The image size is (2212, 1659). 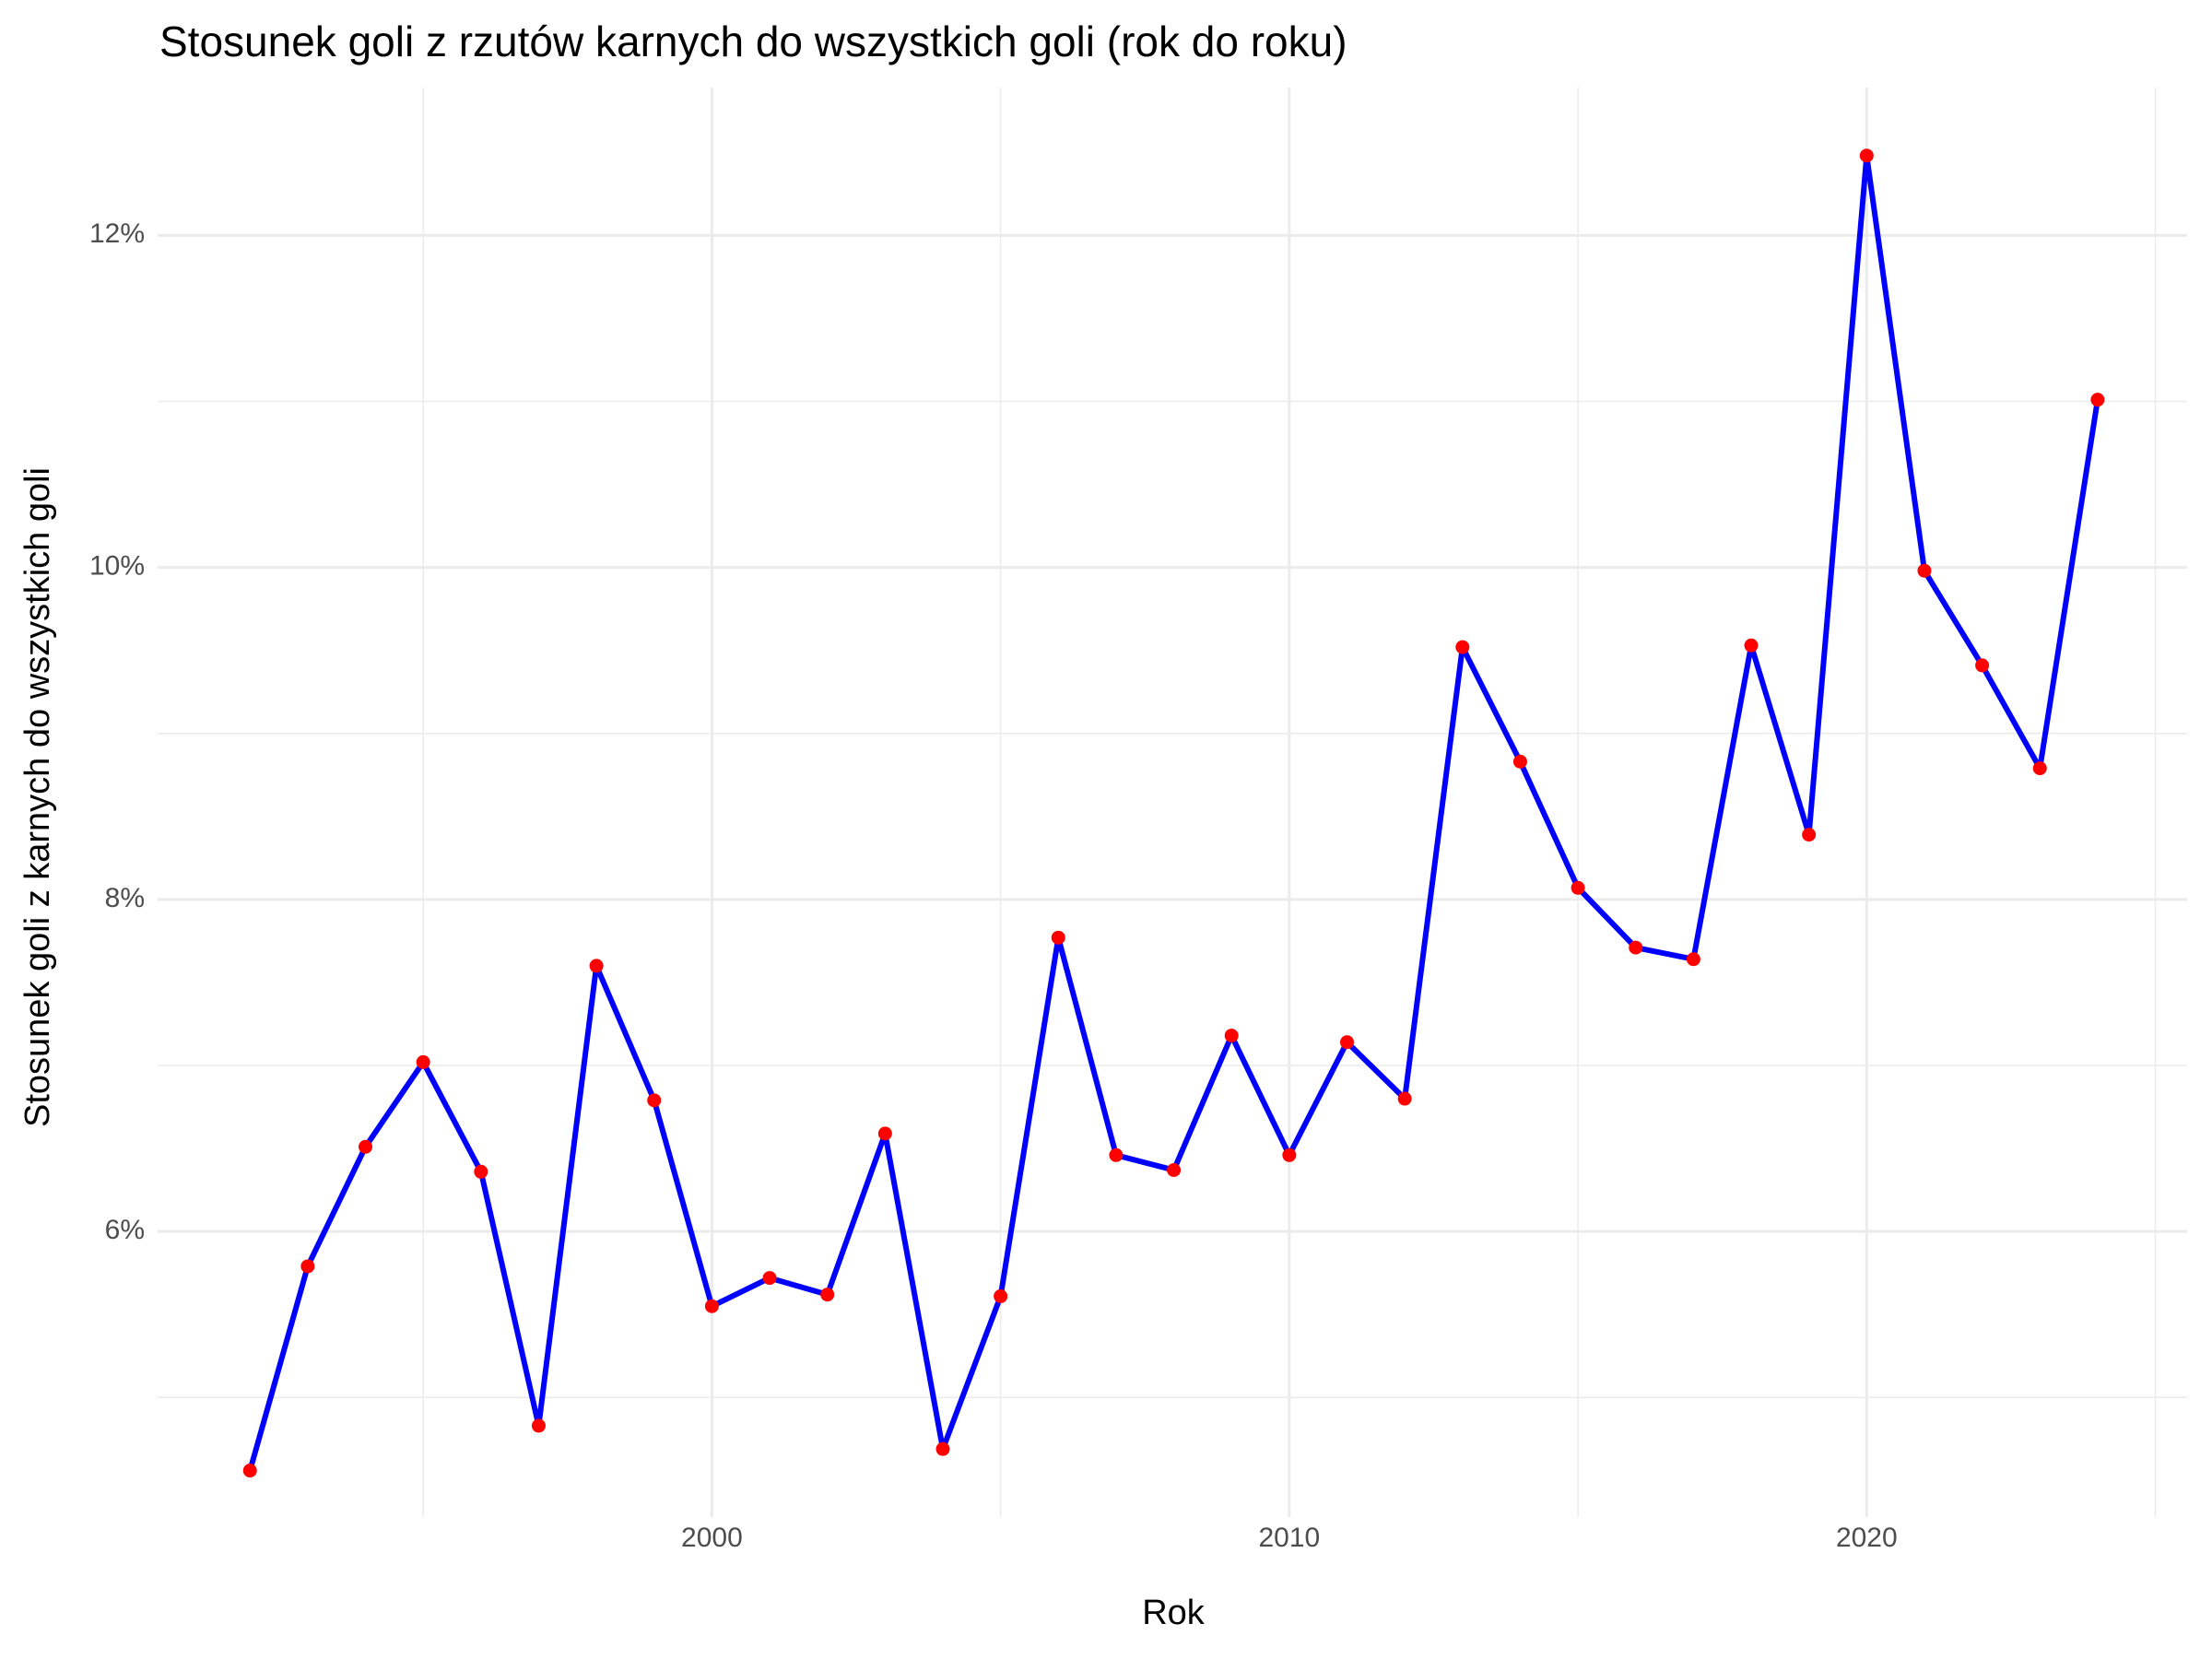 What do you see at coordinates (1289, 1538) in the screenshot?
I see `x-tick-label: 2010` at bounding box center [1289, 1538].